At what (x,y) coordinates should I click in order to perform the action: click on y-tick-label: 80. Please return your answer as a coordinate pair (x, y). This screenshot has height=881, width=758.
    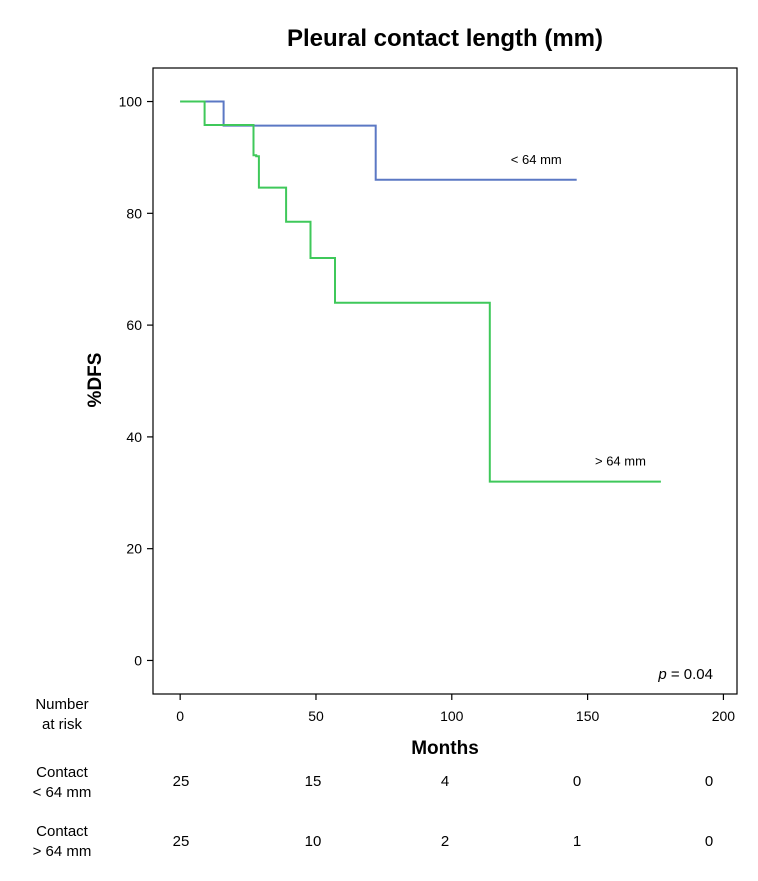
    Looking at the image, I should click on (134, 213).